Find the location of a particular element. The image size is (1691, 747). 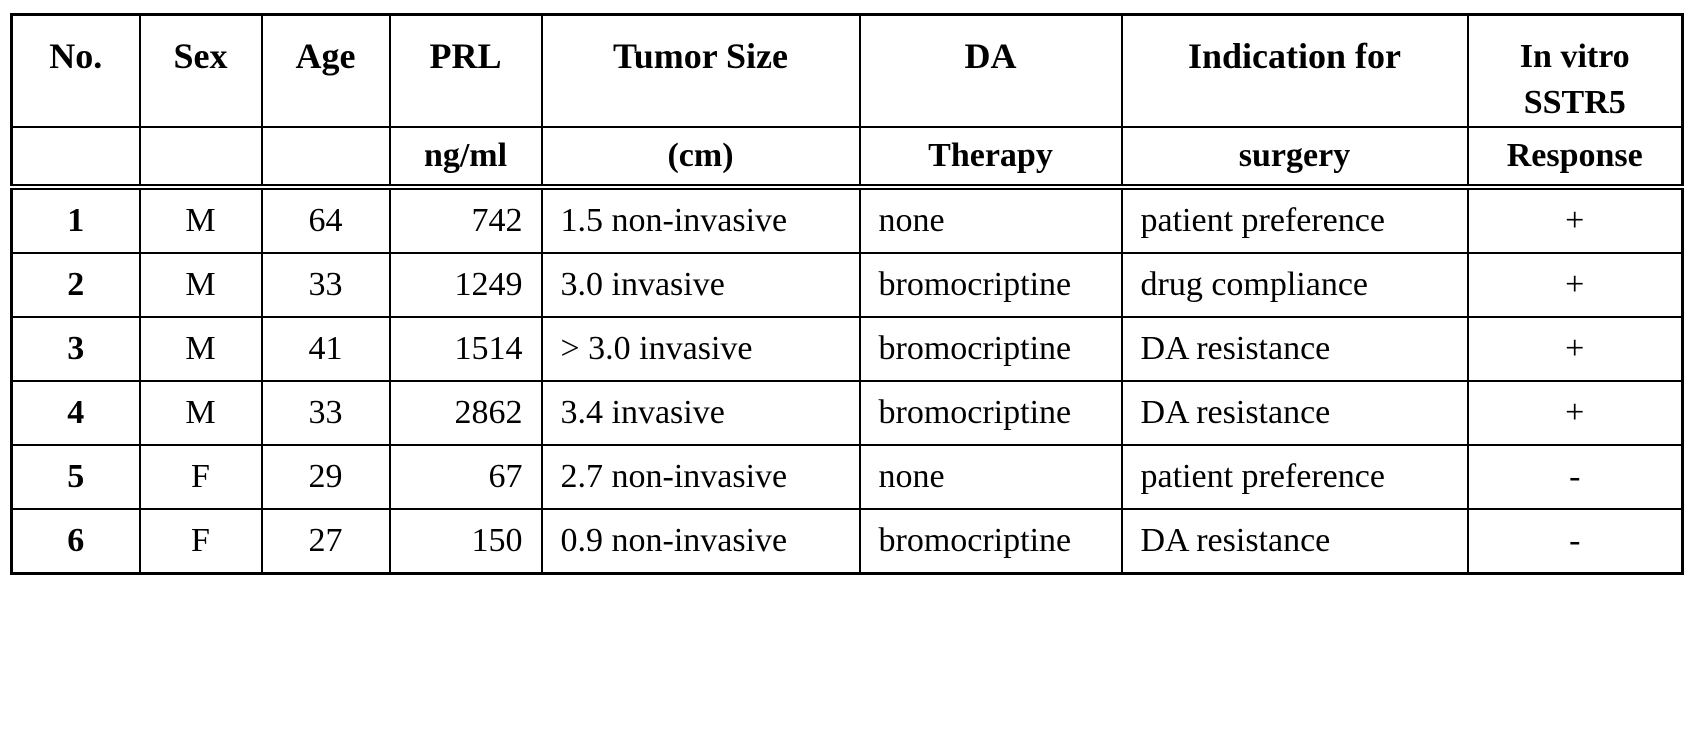

cell-tumor-size: 3.0 invasive is located at coordinates (701, 285).